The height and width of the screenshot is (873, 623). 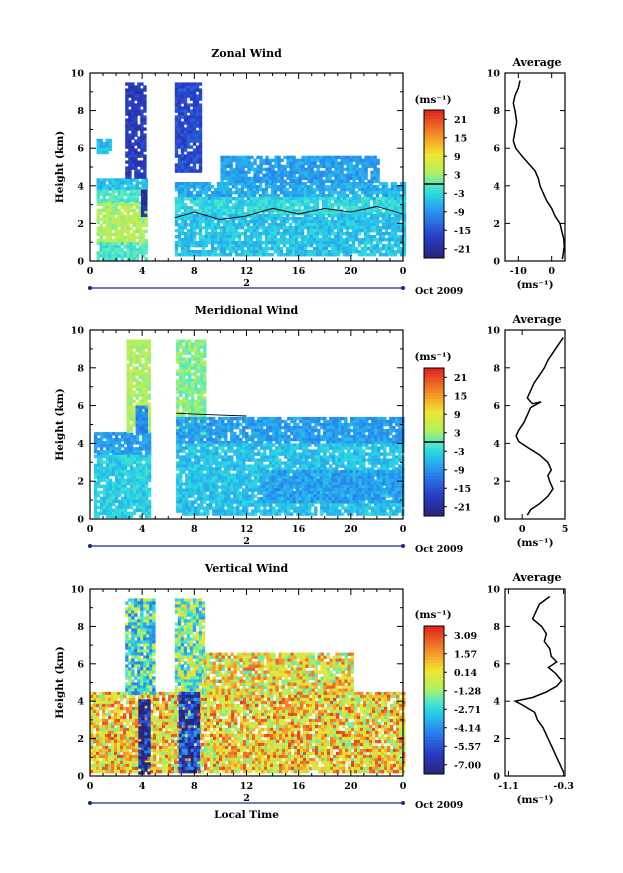 I want to click on colorbar-tick-label: -2.71, so click(x=467, y=710).